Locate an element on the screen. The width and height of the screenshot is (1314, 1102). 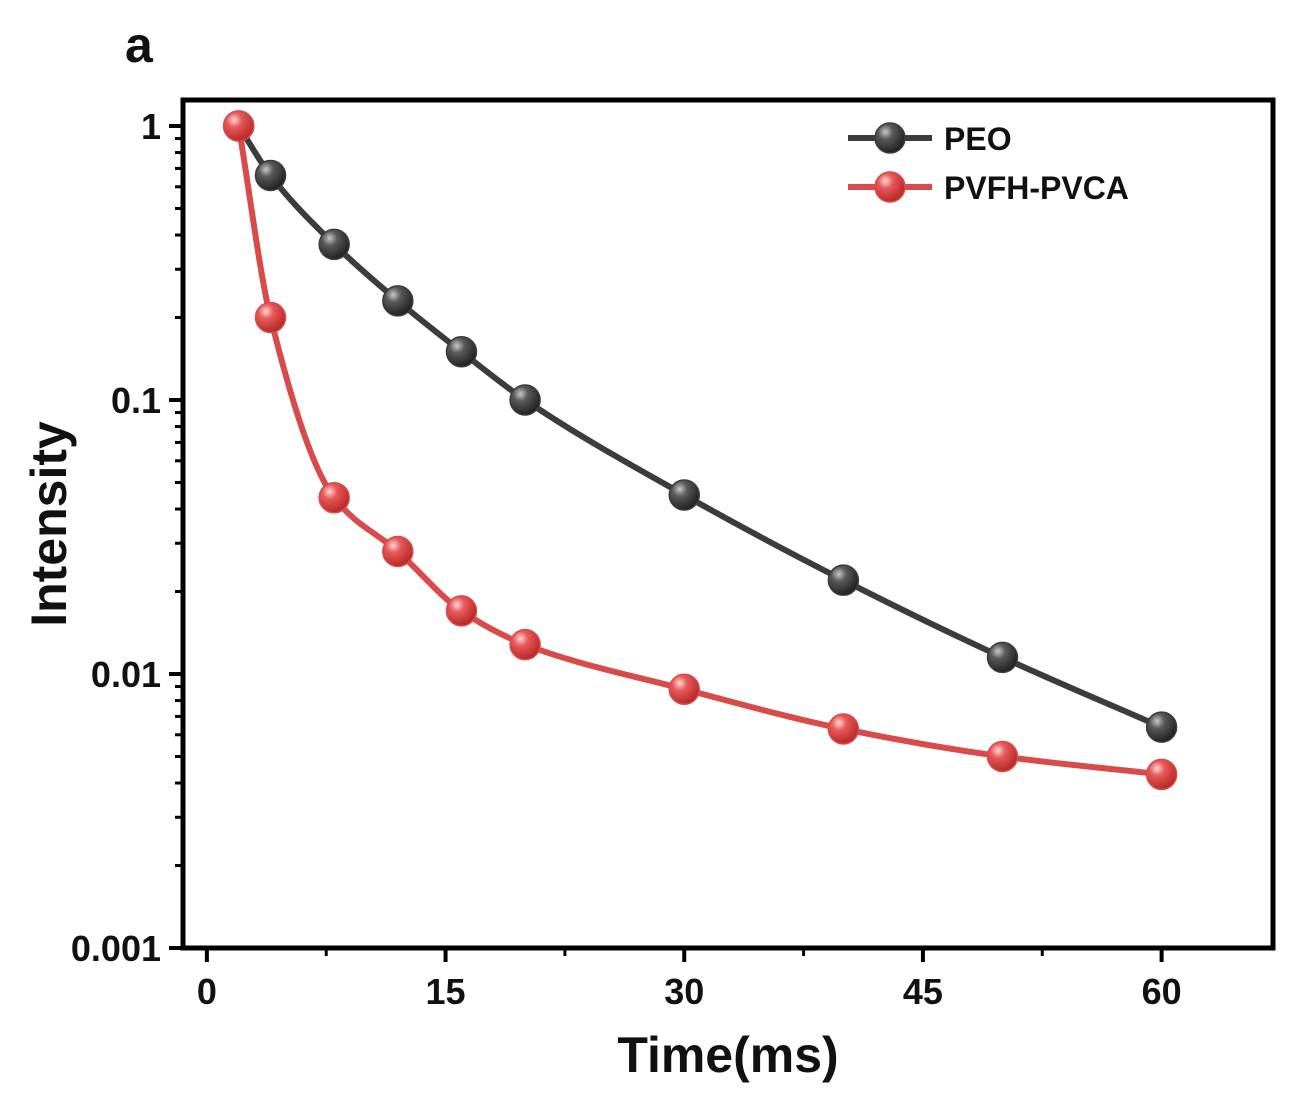
panel-label: a is located at coordinates (139, 45).